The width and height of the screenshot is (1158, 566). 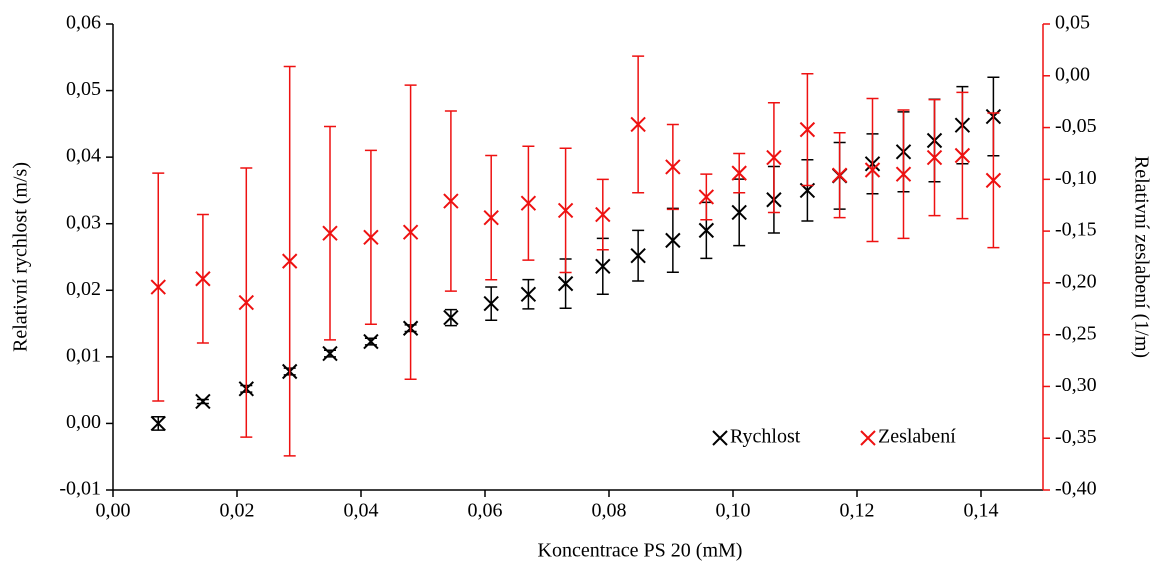 I want to click on legend-label: Rychlost, so click(x=765, y=437).